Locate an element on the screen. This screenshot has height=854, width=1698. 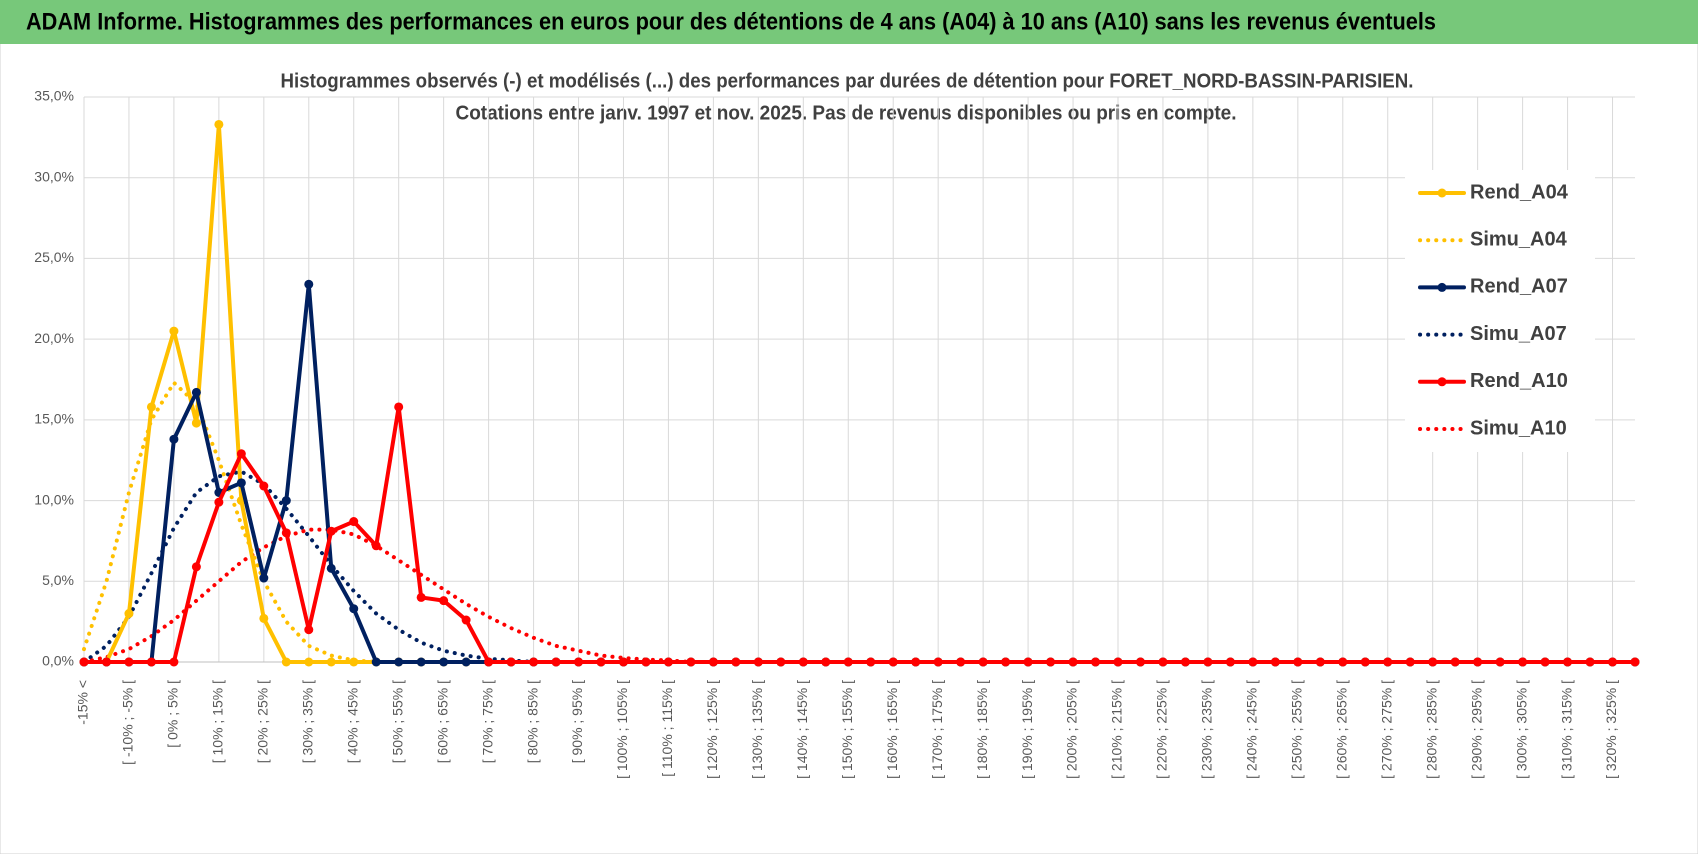
x-tick-label: [ 90% ; 95% [ is located at coordinates (577, 721).